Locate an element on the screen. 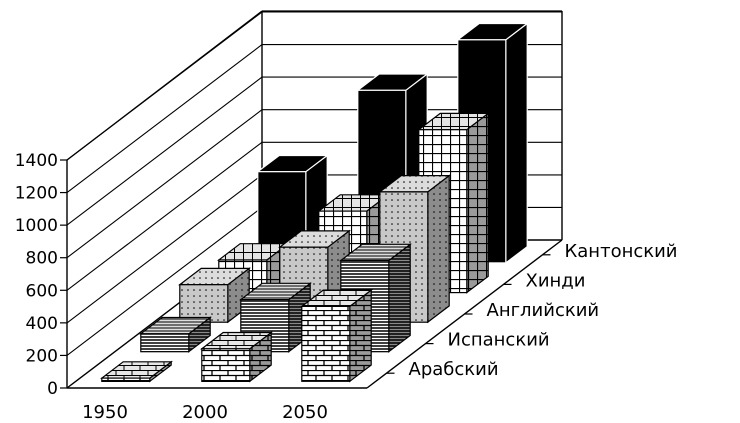 The width and height of the screenshot is (740, 423). bar-top is located at coordinates (136, 370).